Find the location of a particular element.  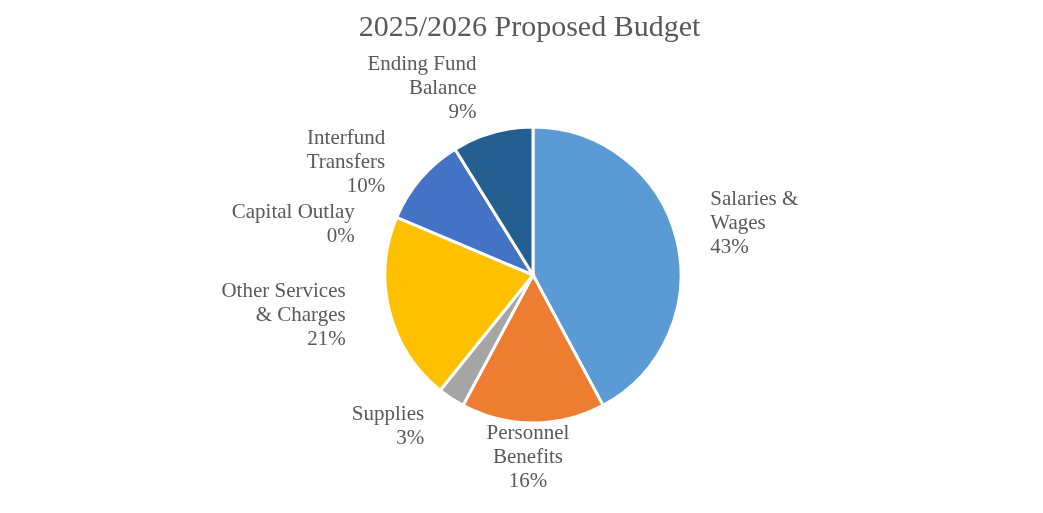

chart-title: 2025/2026 Proposed Budget is located at coordinates (529, 25).